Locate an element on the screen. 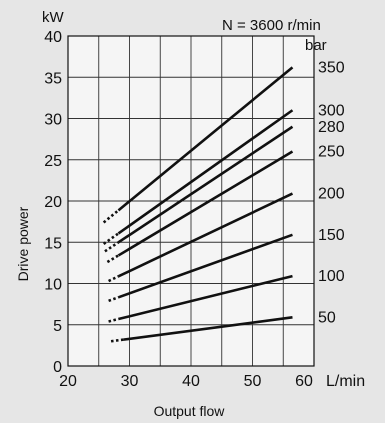  y-tick-label: 20 is located at coordinates (53, 202).